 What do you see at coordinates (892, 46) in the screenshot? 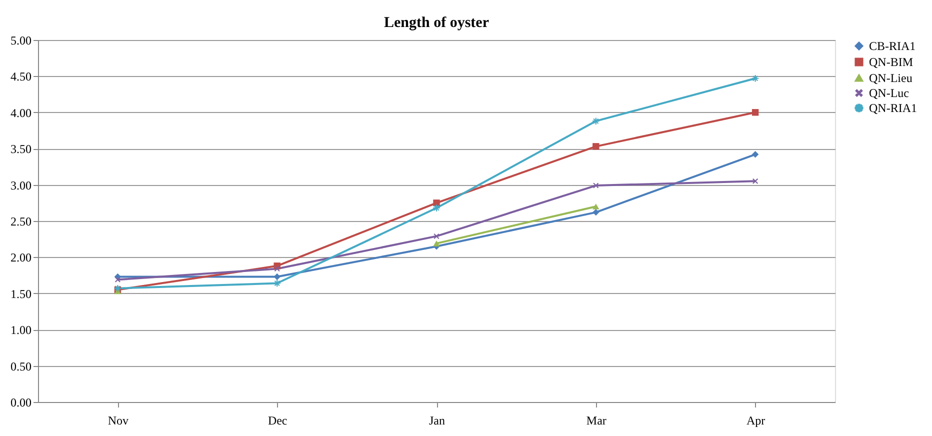
I see `legend-label: CB-RIA1` at bounding box center [892, 46].